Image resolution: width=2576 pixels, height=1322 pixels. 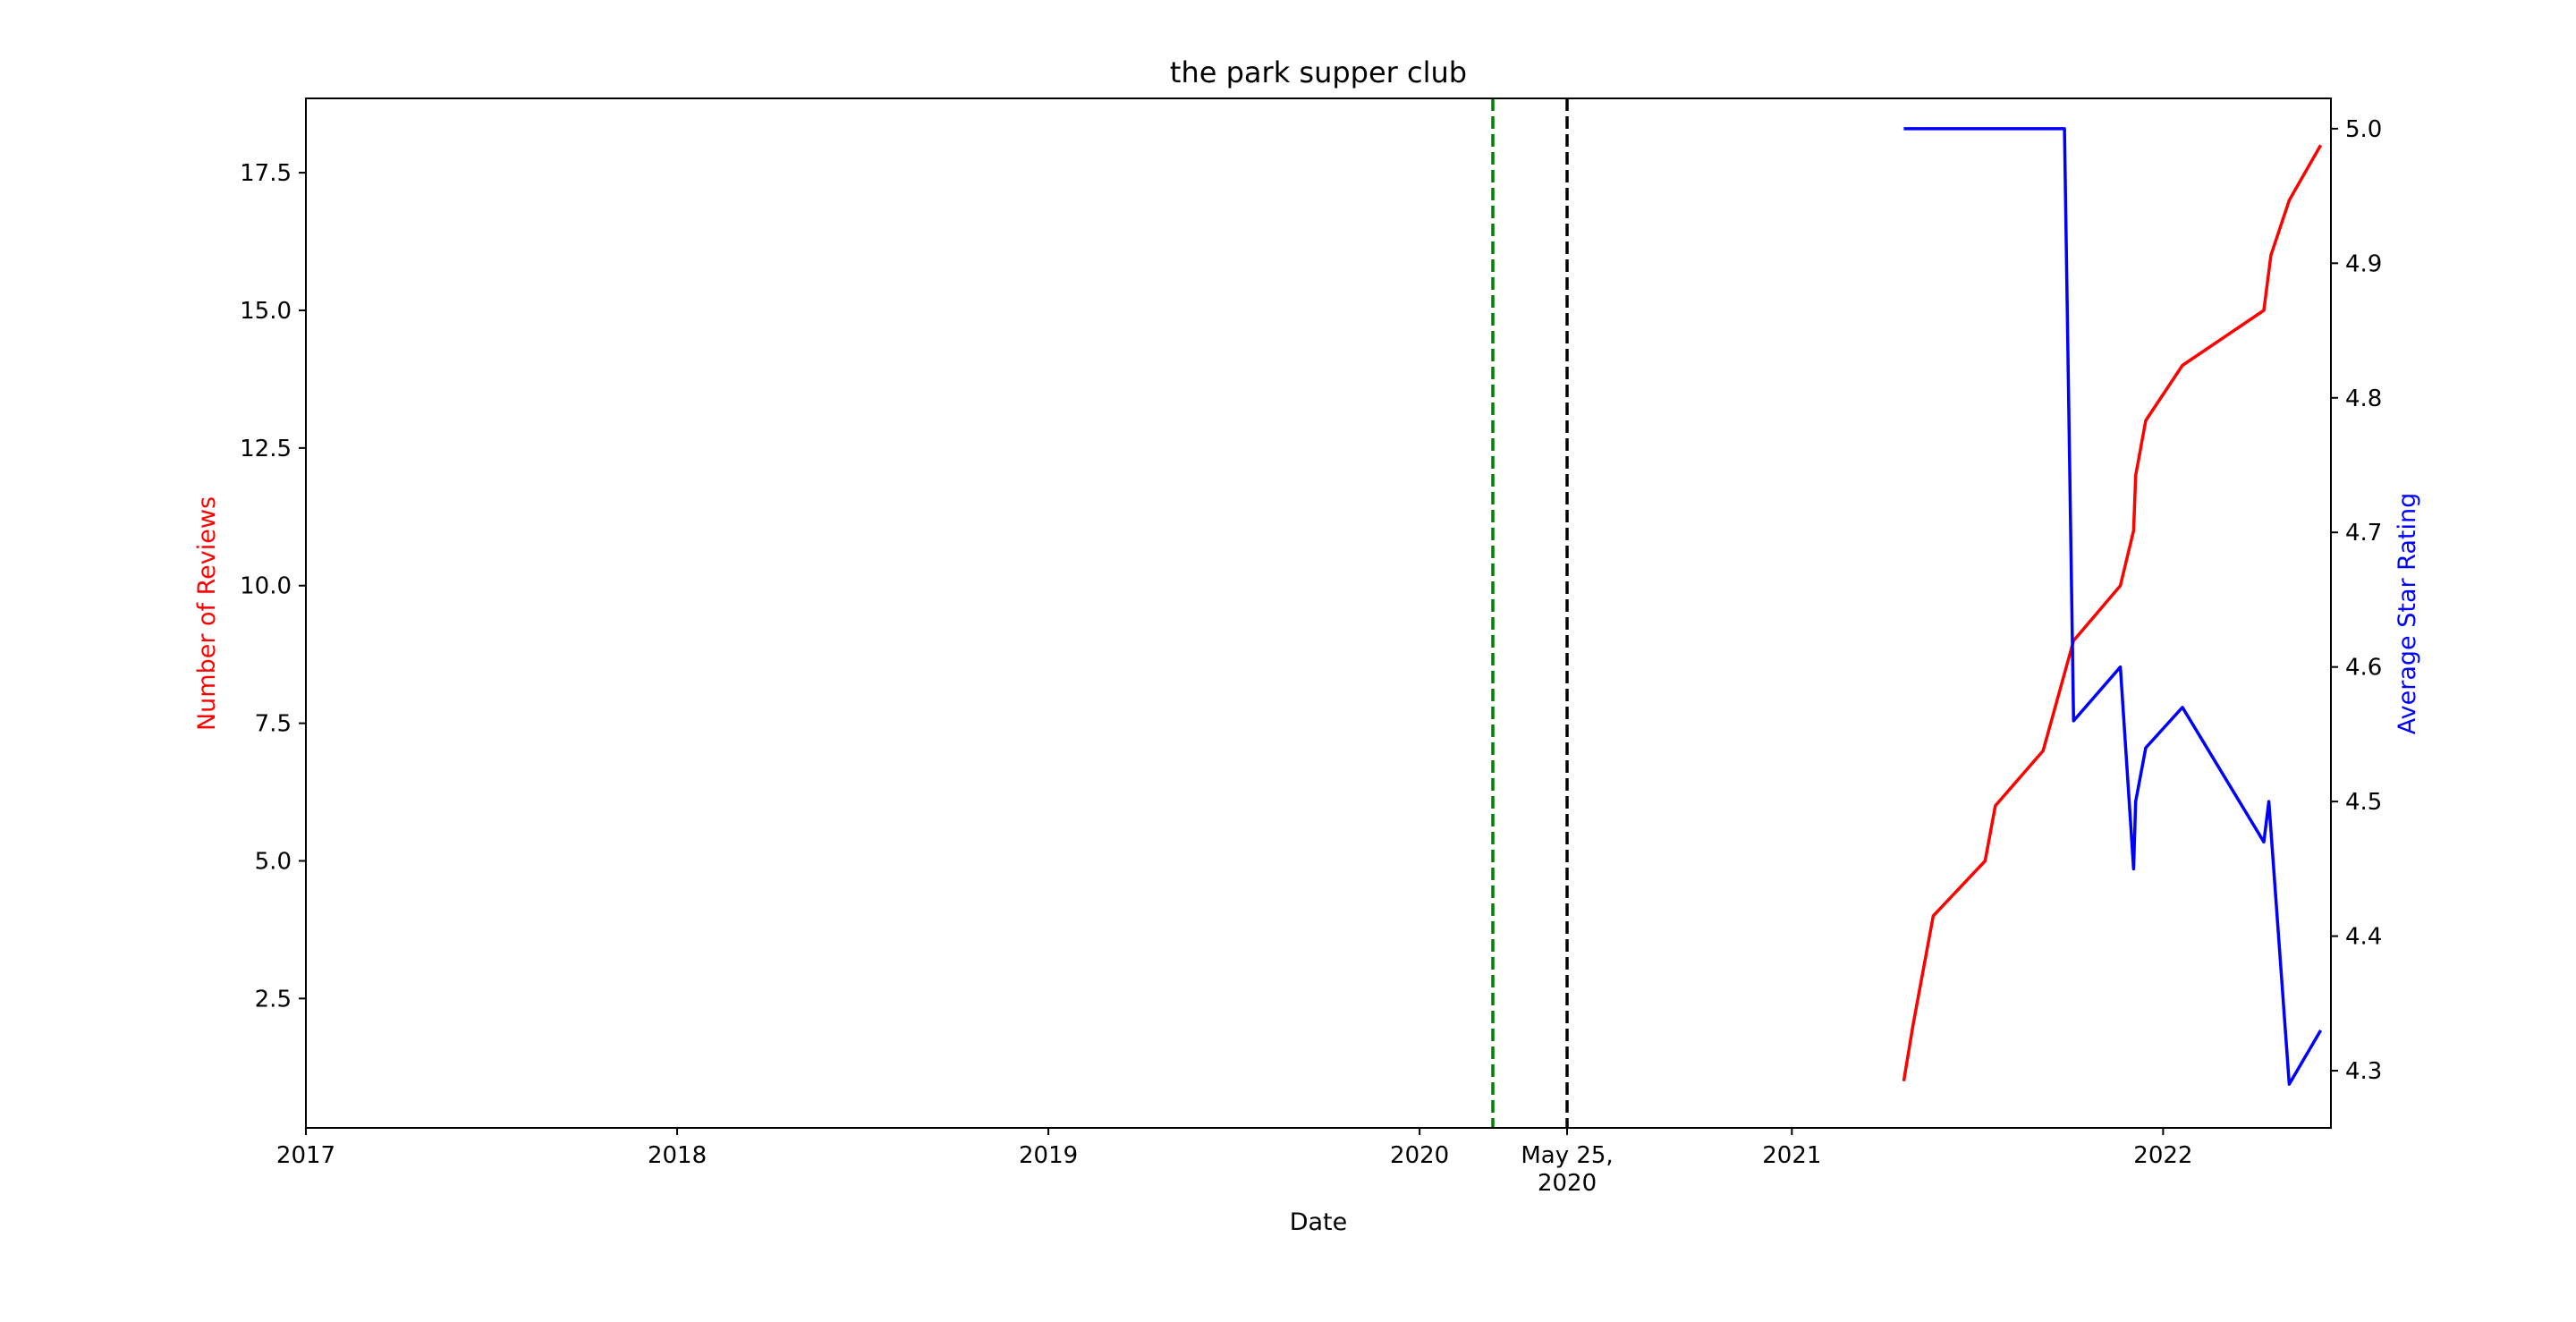 I want to click on y-left-axis-title: Number of Reviews, so click(x=207, y=613).